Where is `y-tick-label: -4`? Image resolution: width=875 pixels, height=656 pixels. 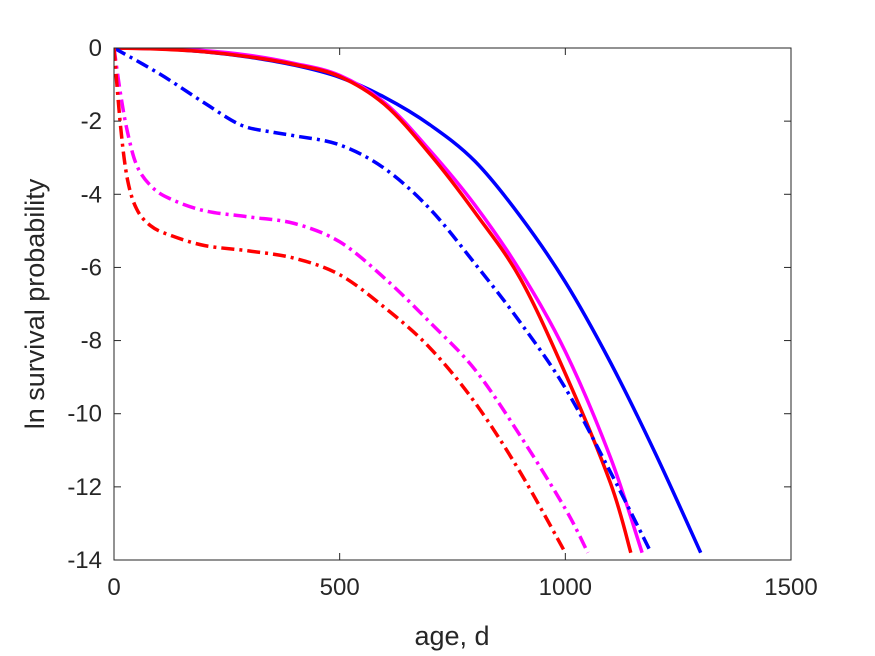 y-tick-label: -4 is located at coordinates (91, 194).